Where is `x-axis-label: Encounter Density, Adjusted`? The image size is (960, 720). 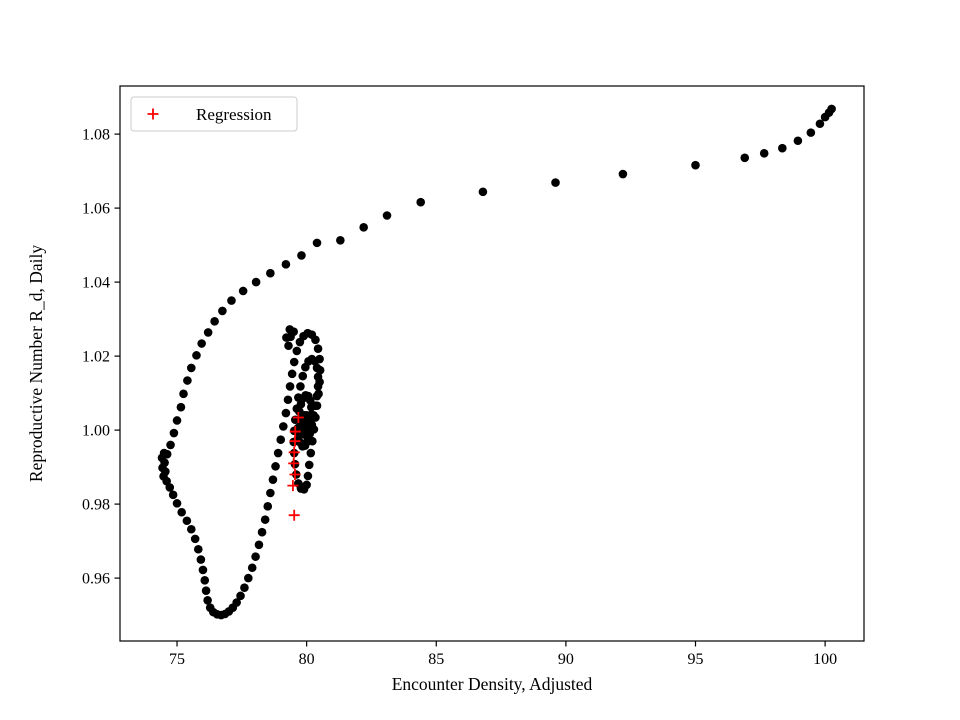
x-axis-label: Encounter Density, Adjusted is located at coordinates (492, 684).